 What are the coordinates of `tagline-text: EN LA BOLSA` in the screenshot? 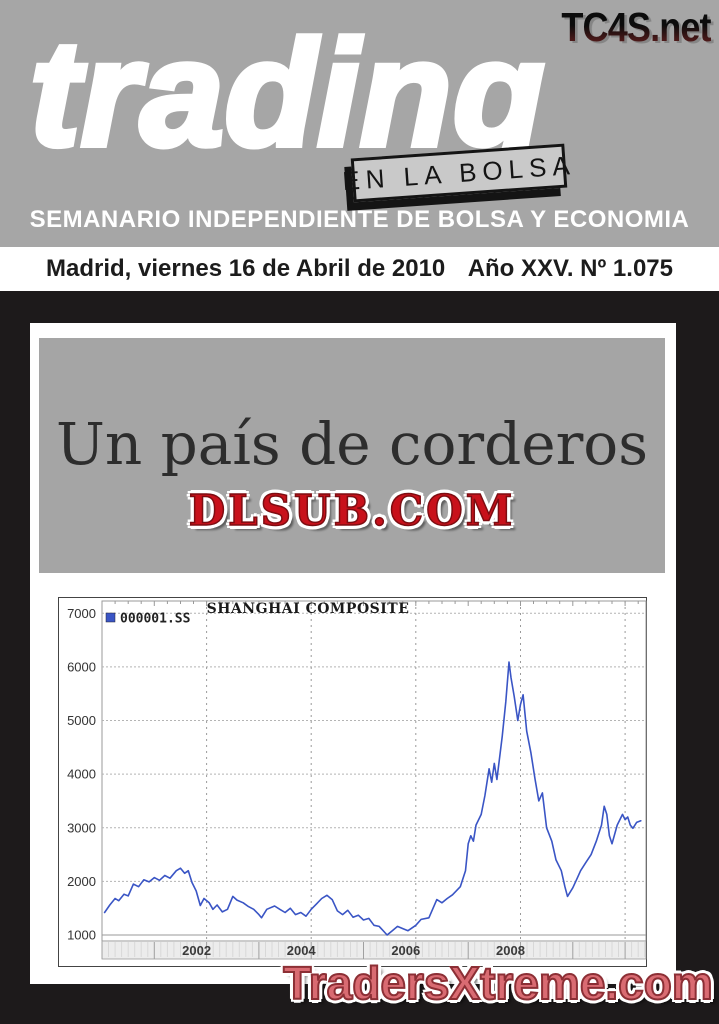 It's located at (459, 172).